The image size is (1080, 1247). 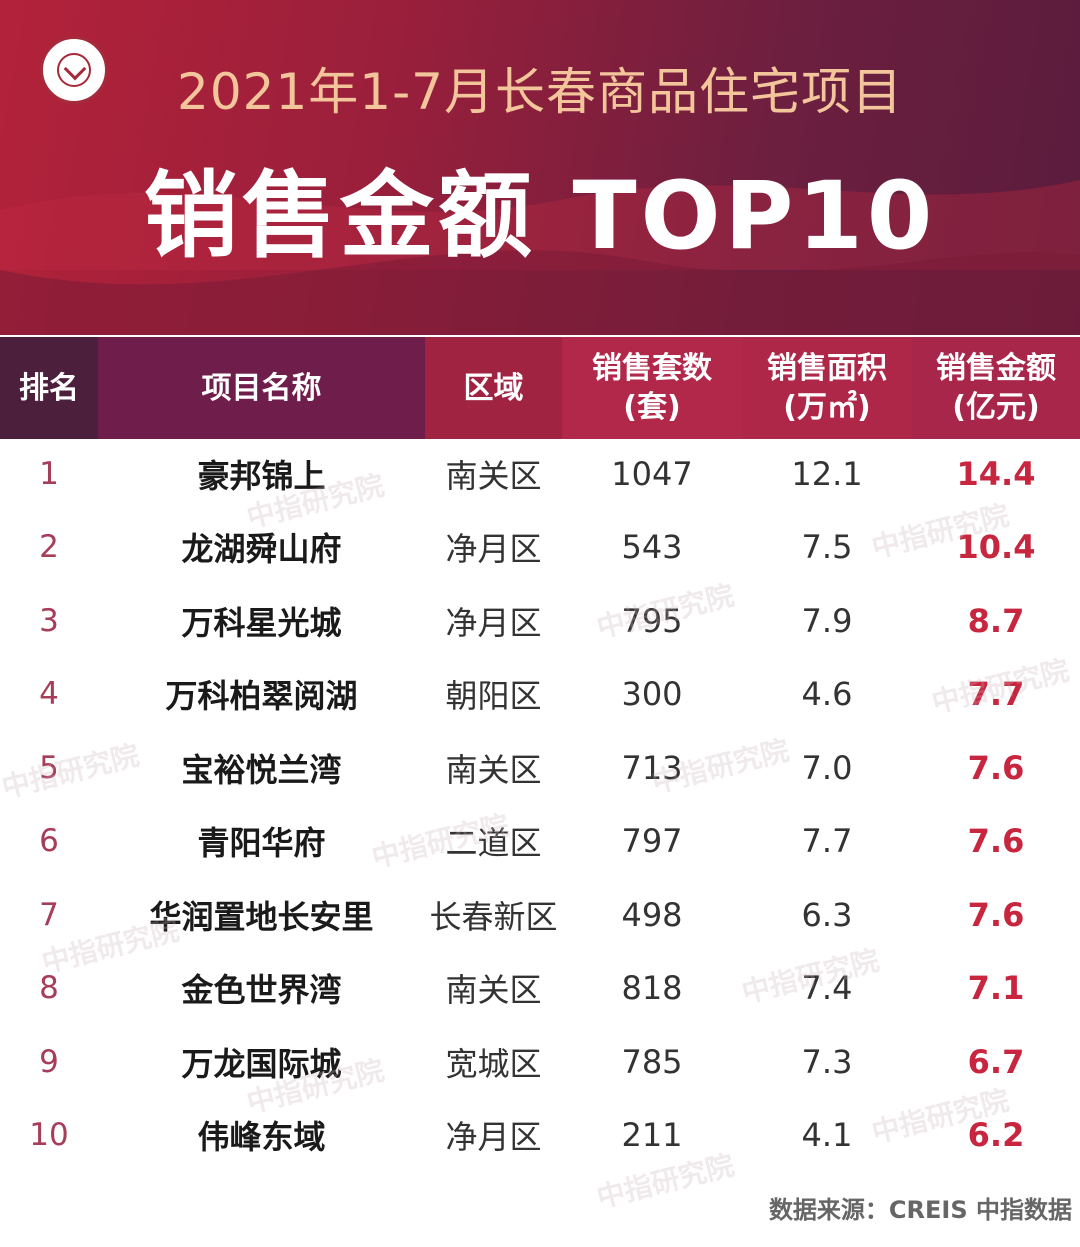 I want to click on project-name-cell: 万科柏翠阅湖, so click(x=261, y=696).